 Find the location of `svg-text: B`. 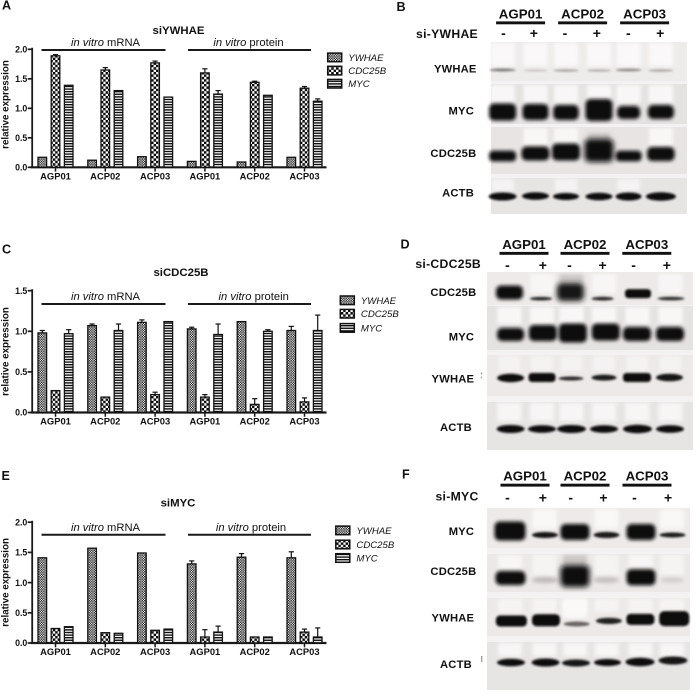

svg-text: B is located at coordinates (401, 7).